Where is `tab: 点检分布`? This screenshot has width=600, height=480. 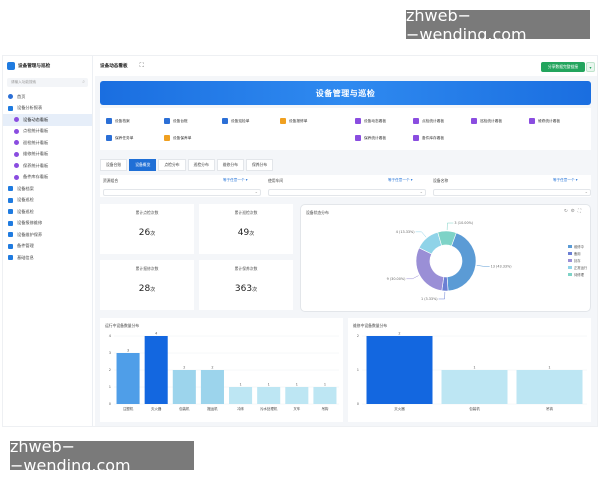 tab: 点检分布 is located at coordinates (172, 165).